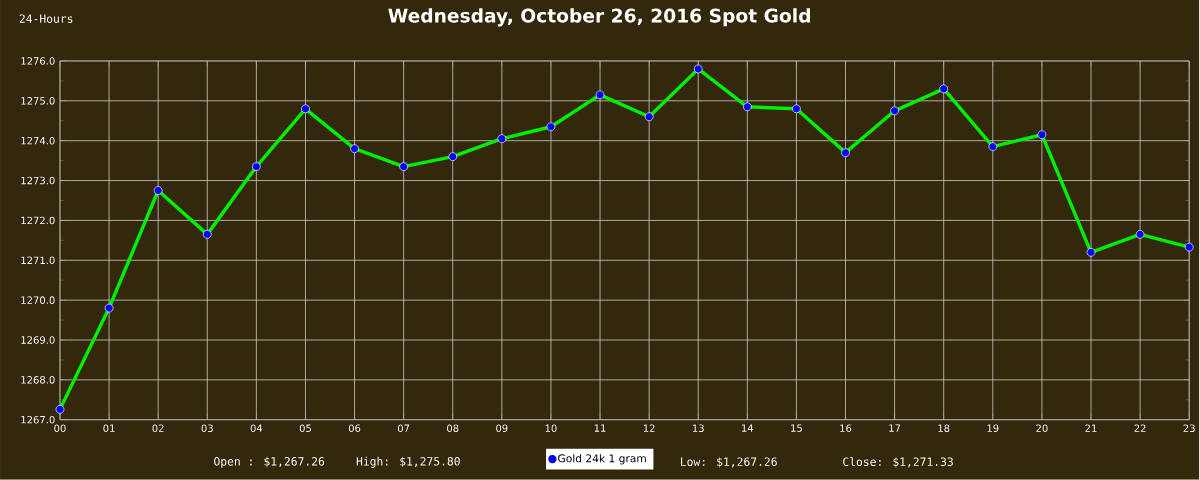 The width and height of the screenshot is (1200, 480). Describe the element at coordinates (1042, 428) in the screenshot. I see `x-tick-label: 20` at that location.